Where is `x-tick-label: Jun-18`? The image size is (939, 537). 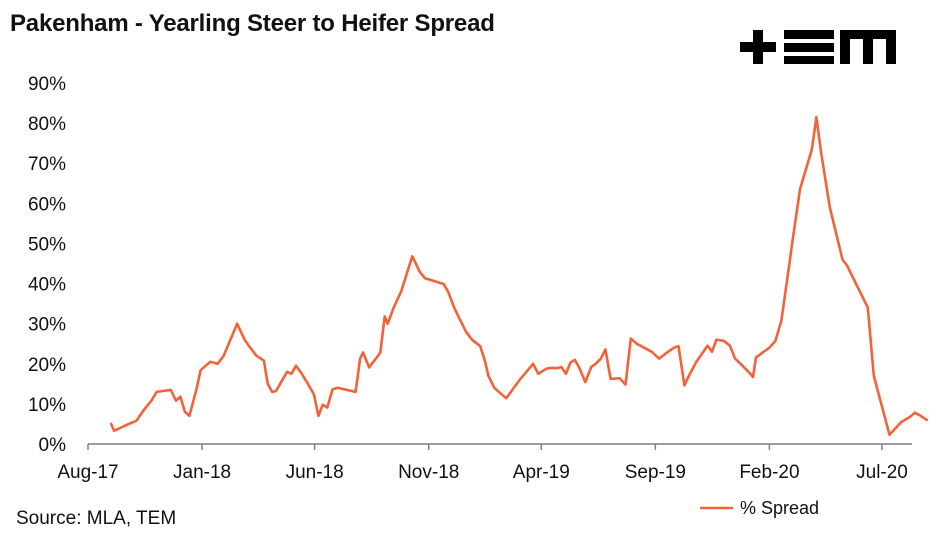
x-tick-label: Jun-18 is located at coordinates (315, 472).